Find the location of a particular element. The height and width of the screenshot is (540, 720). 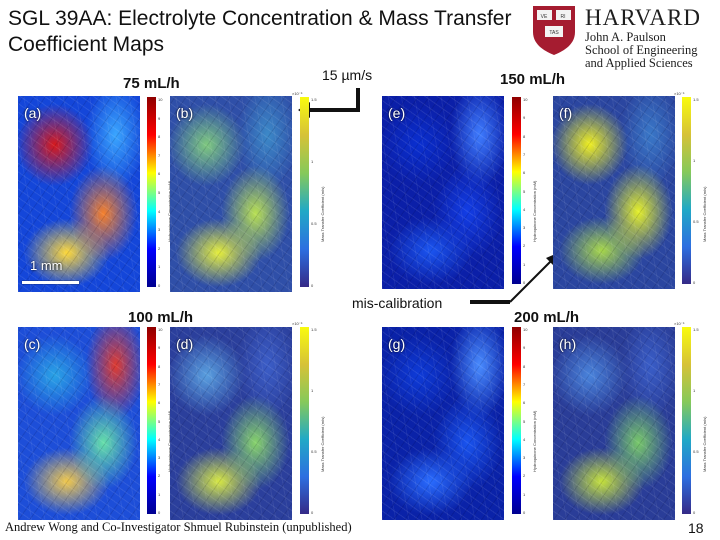

colorbar-e is located at coordinates (516, 190).